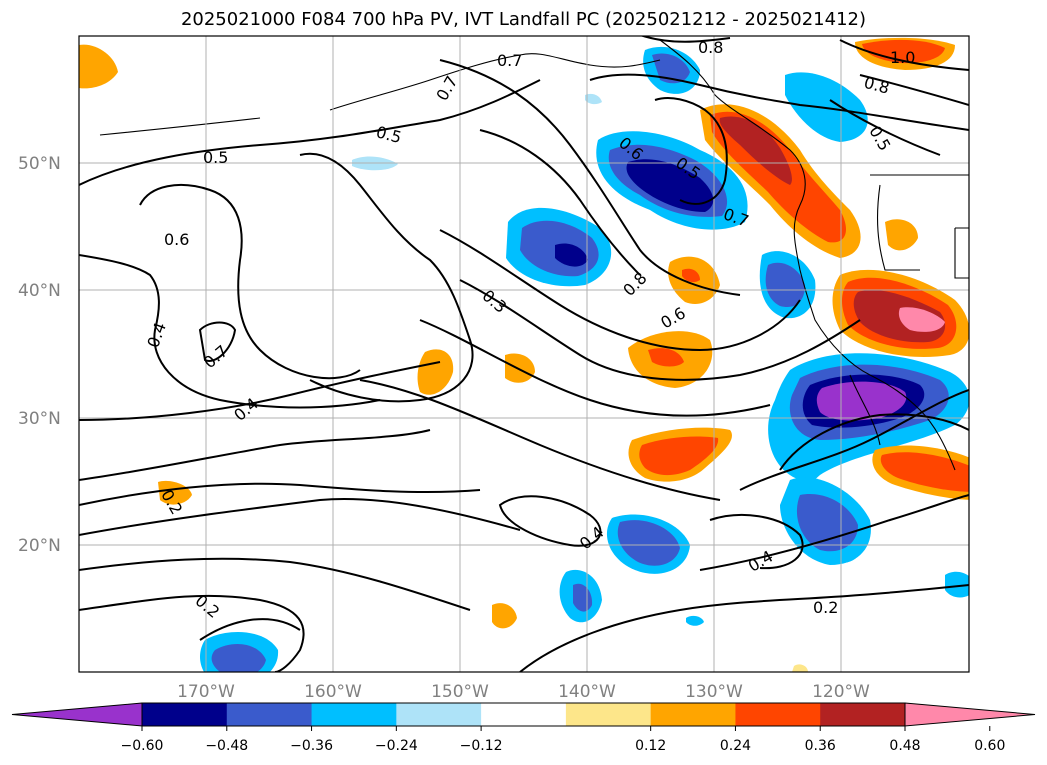  What do you see at coordinates (481, 746) in the screenshot?
I see `colorbar-tick-label: −0.12` at bounding box center [481, 746].